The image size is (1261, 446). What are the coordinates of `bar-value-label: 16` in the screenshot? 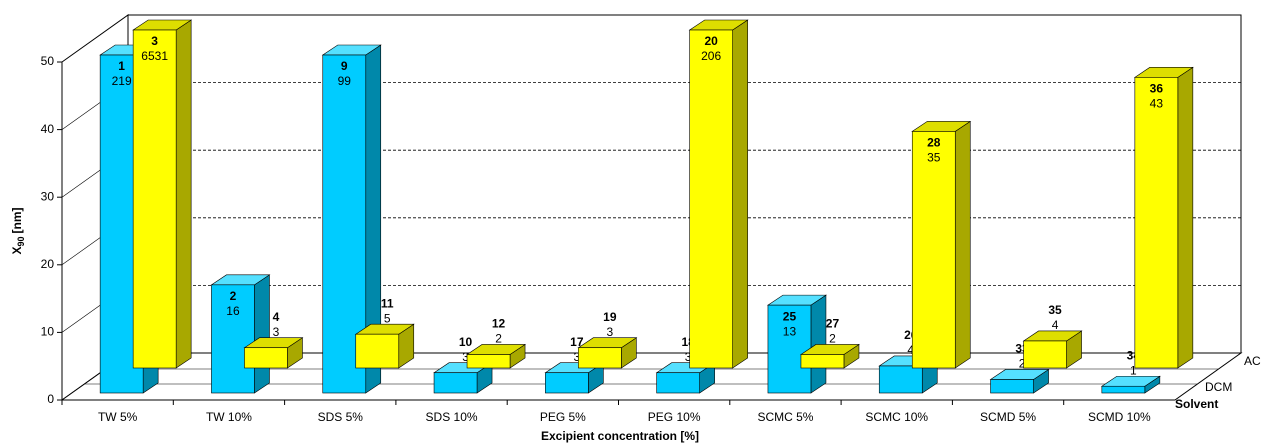 It's located at (233, 311).